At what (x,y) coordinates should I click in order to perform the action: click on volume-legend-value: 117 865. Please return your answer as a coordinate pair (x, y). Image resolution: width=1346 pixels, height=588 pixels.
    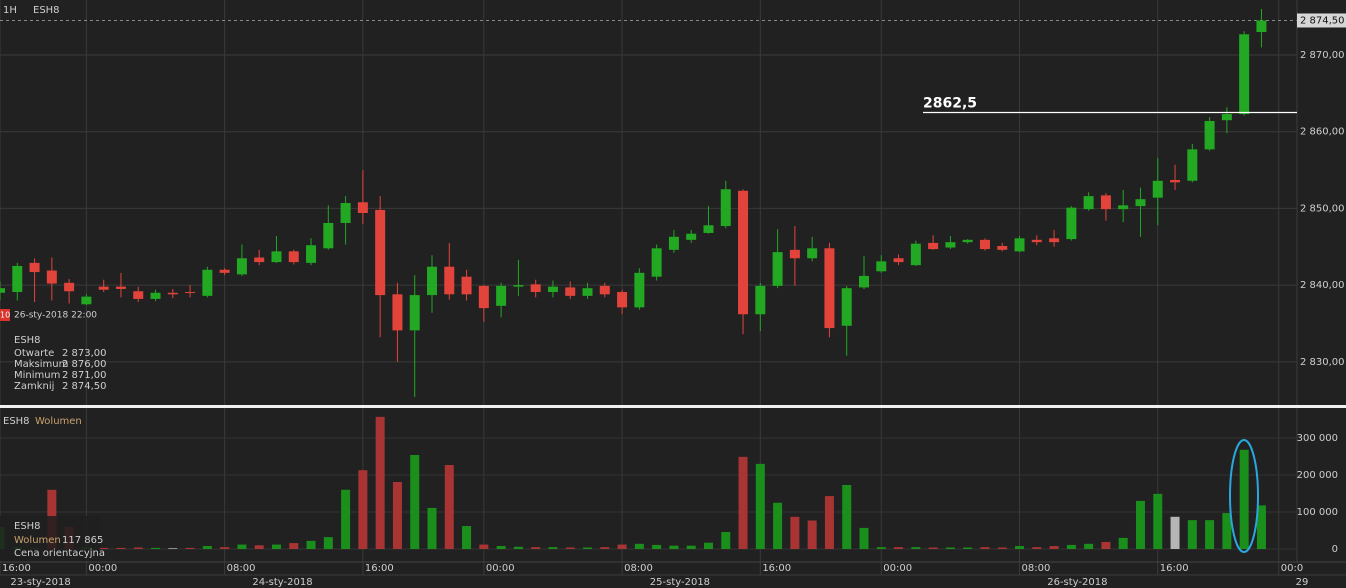
    Looking at the image, I should click on (82, 540).